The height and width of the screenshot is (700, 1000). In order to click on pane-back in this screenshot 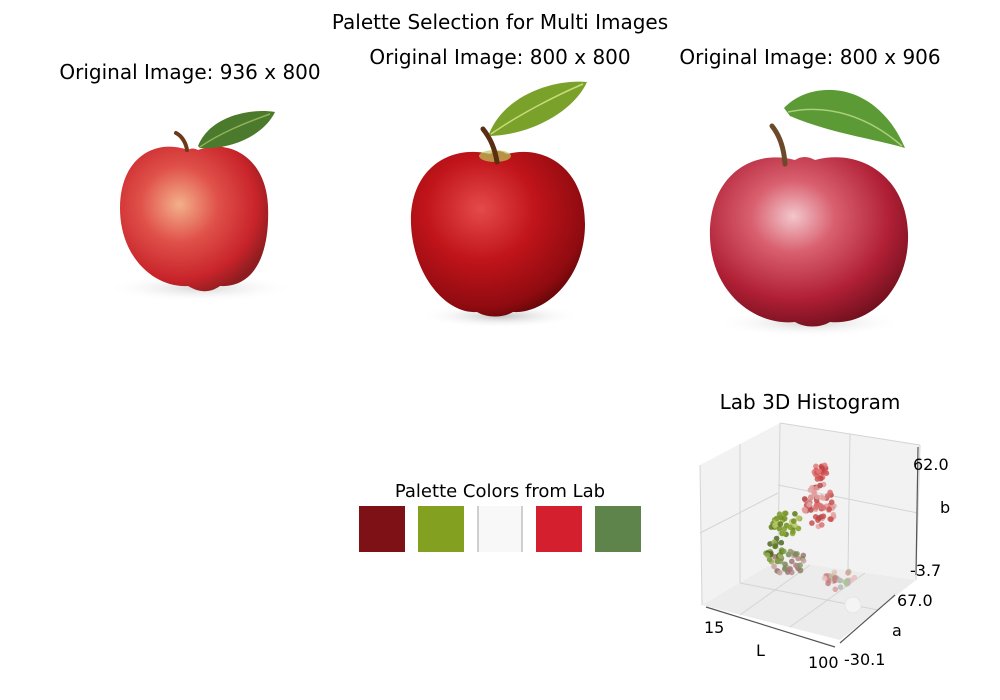, I will do `click(810, 514)`.